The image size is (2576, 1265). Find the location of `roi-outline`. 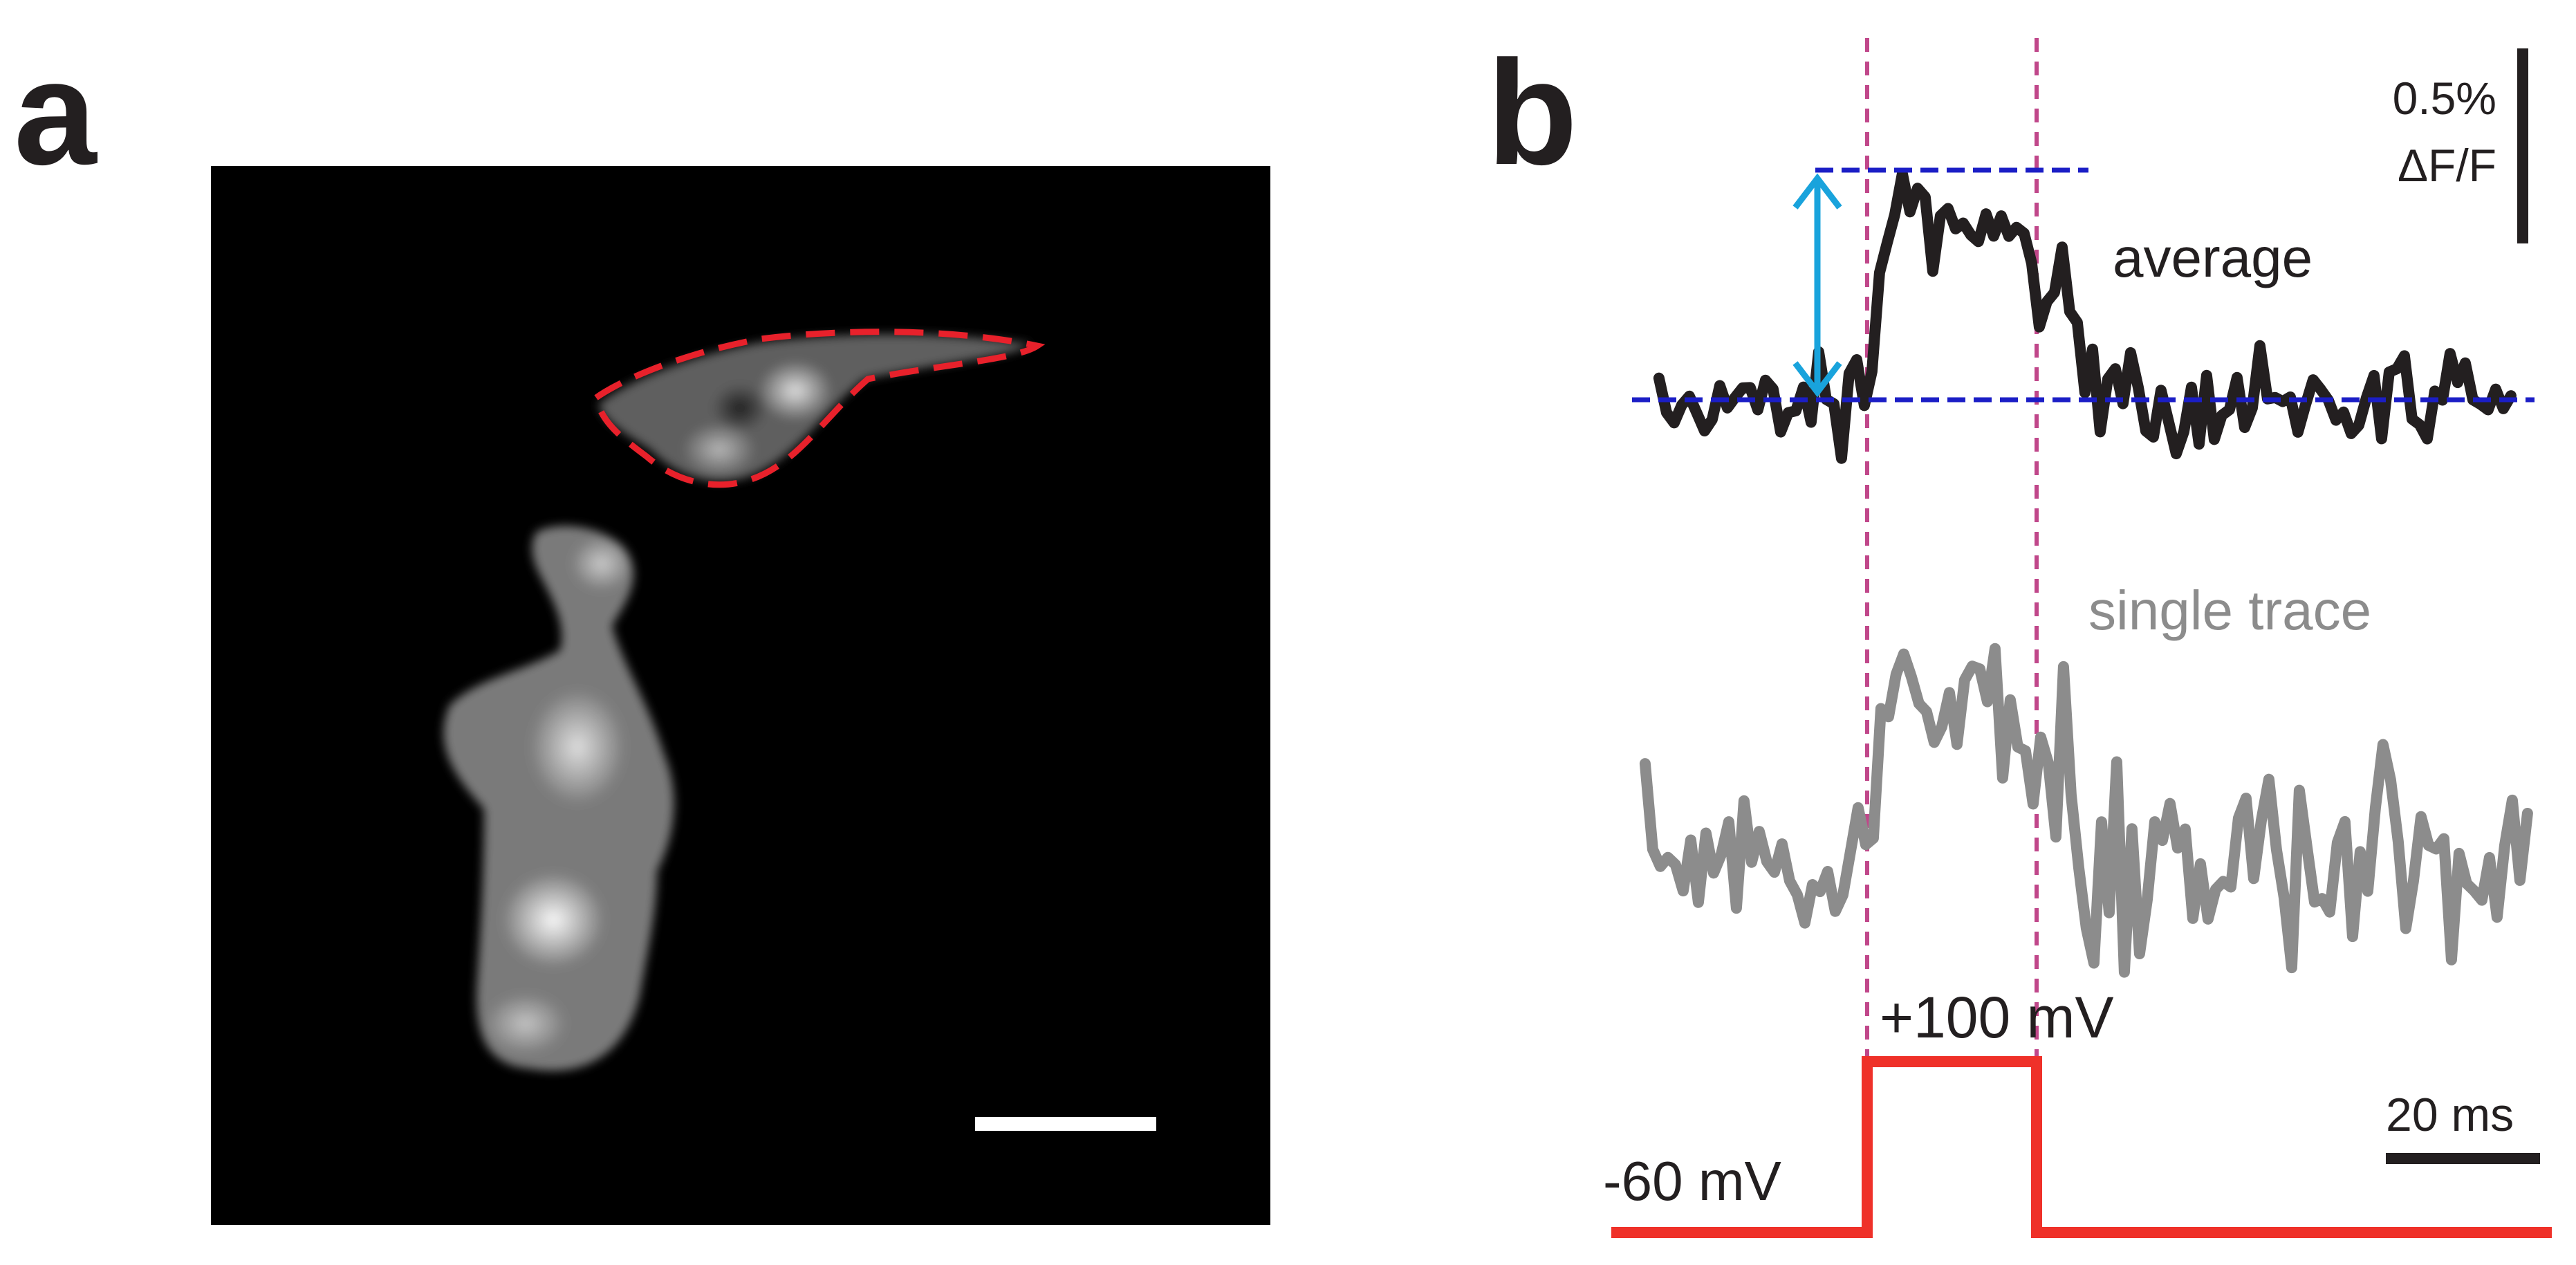

roi-outline is located at coordinates (819, 409).